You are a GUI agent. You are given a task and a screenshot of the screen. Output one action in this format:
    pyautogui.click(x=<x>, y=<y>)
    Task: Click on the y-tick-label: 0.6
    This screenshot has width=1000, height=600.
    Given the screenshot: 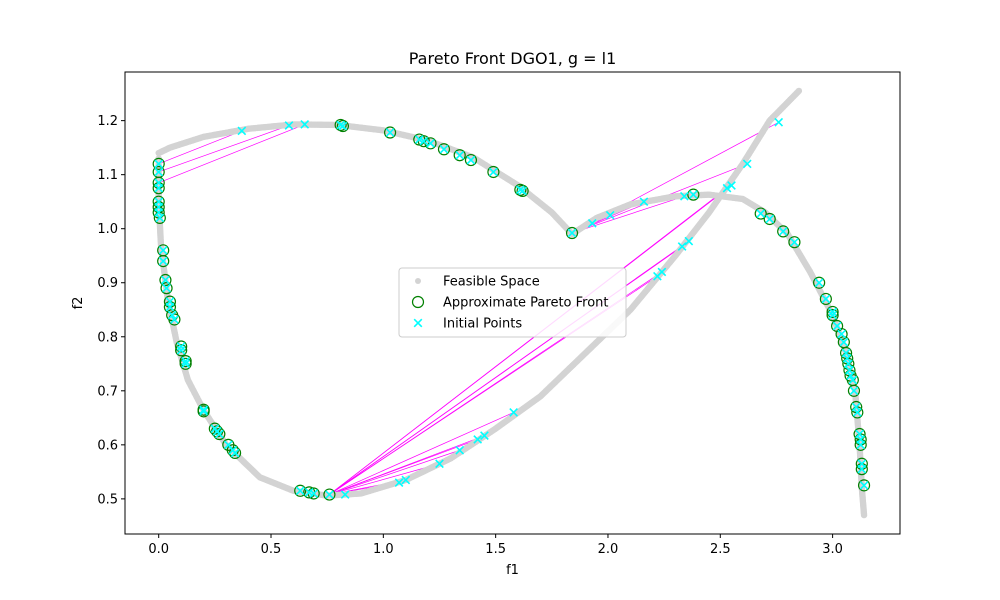 What is the action you would take?
    pyautogui.click(x=107, y=445)
    